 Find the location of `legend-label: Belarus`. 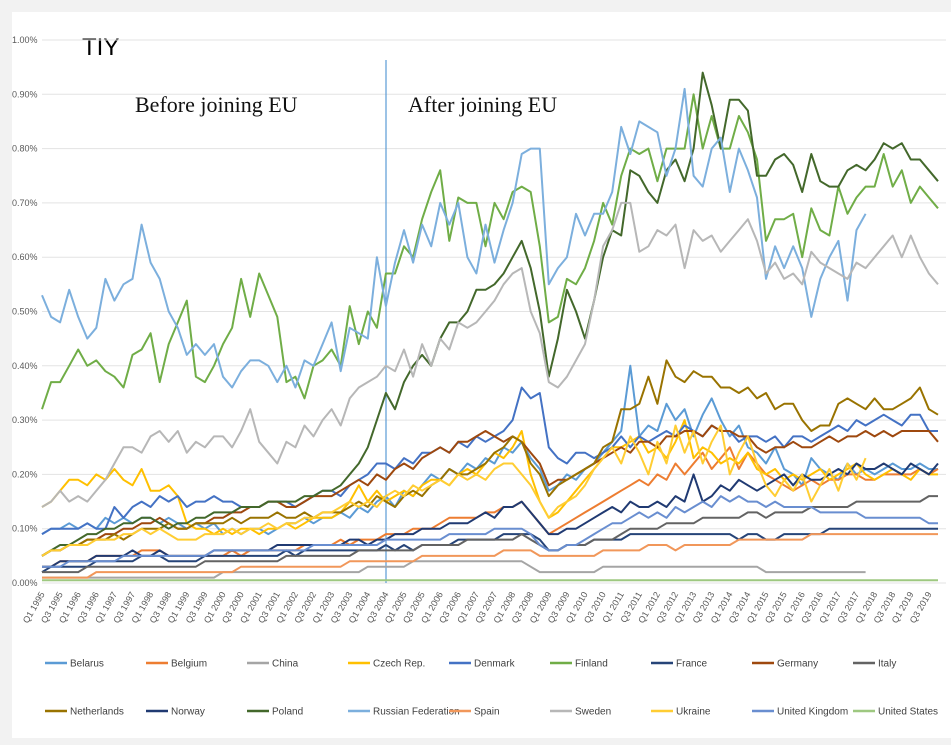

legend-label: Belarus is located at coordinates (87, 664).